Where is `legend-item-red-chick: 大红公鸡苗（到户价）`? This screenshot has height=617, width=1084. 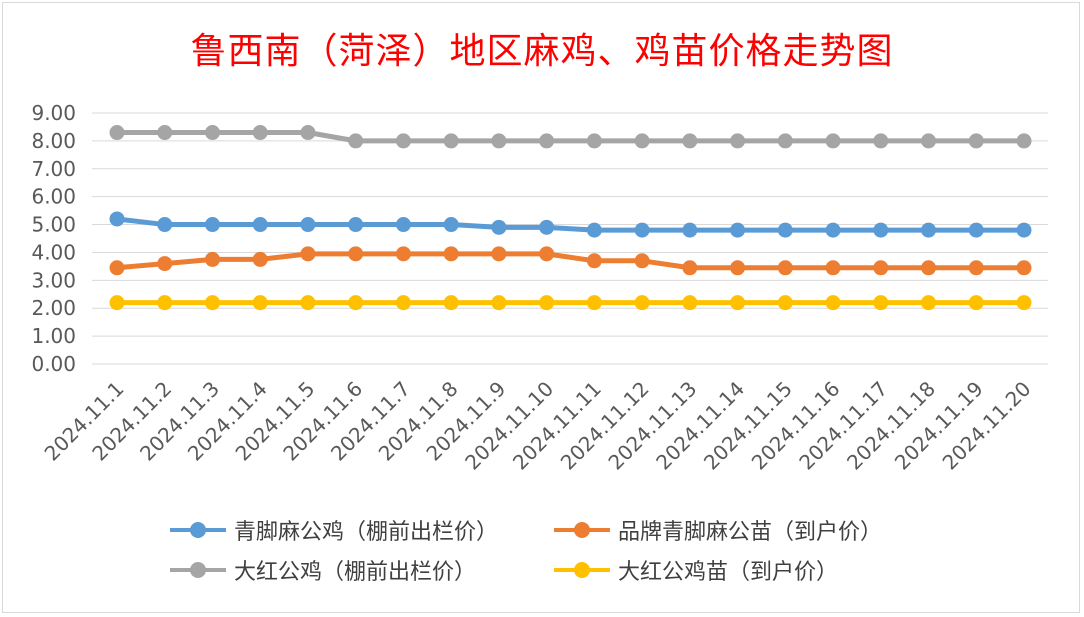
legend-item-red-chick: 大红公鸡苗（到户价） is located at coordinates (696, 570).